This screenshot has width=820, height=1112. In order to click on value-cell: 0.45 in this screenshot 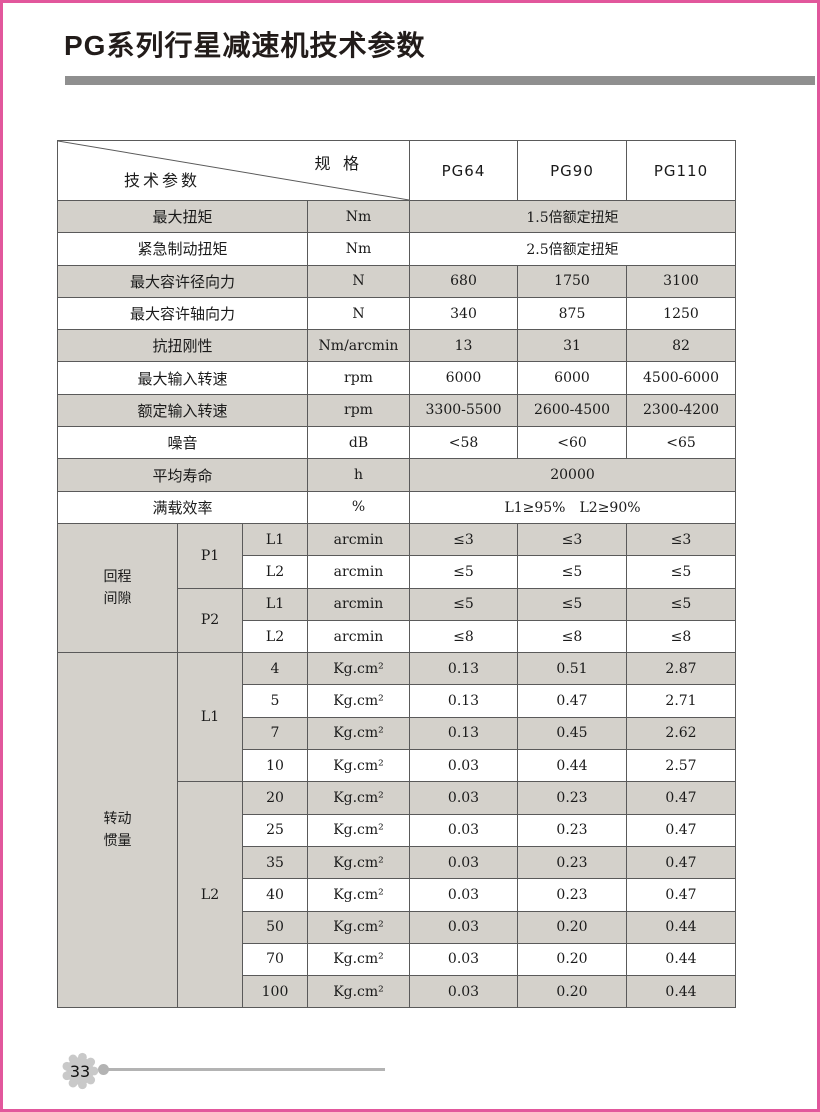, I will do `click(572, 733)`.